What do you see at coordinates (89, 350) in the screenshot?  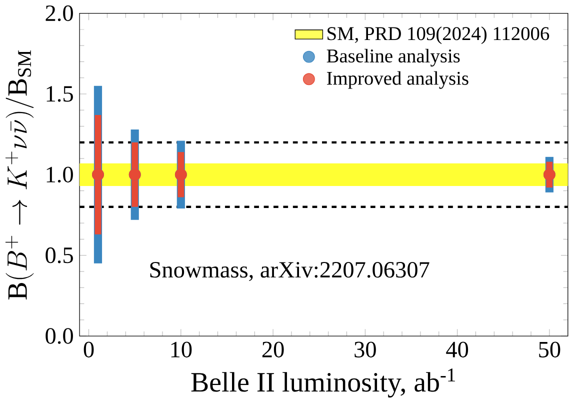 I see `x-tick-label: 0` at bounding box center [89, 350].